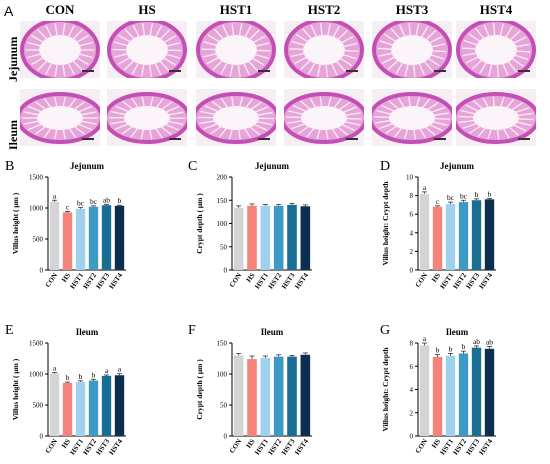  Describe the element at coordinates (496, 9) in the screenshot. I see `column-header-hst4: HST4` at that location.